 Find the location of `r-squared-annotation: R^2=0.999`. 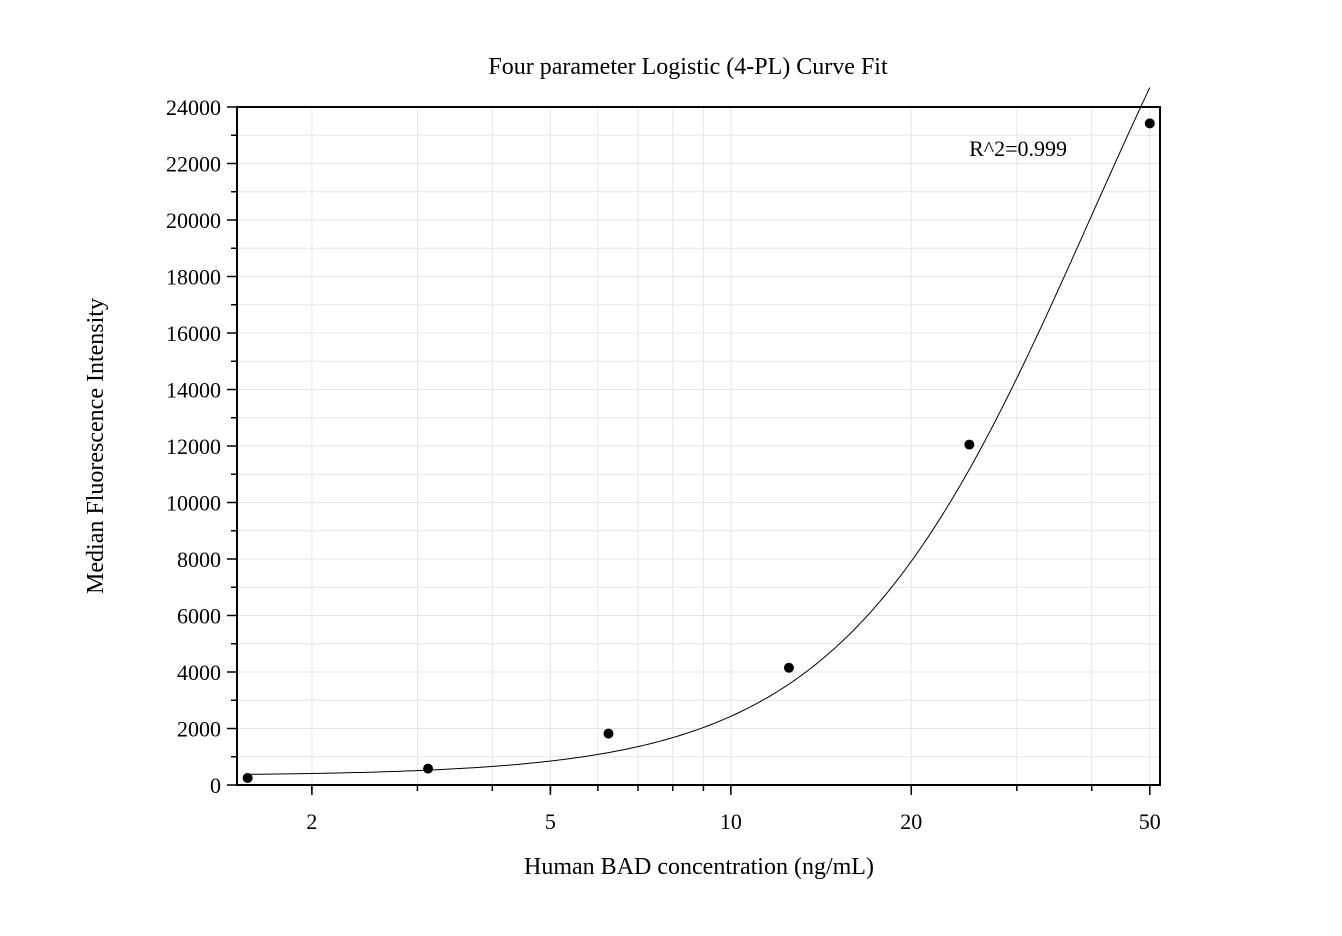

r-squared-annotation: R^2=0.999 is located at coordinates (1018, 148).